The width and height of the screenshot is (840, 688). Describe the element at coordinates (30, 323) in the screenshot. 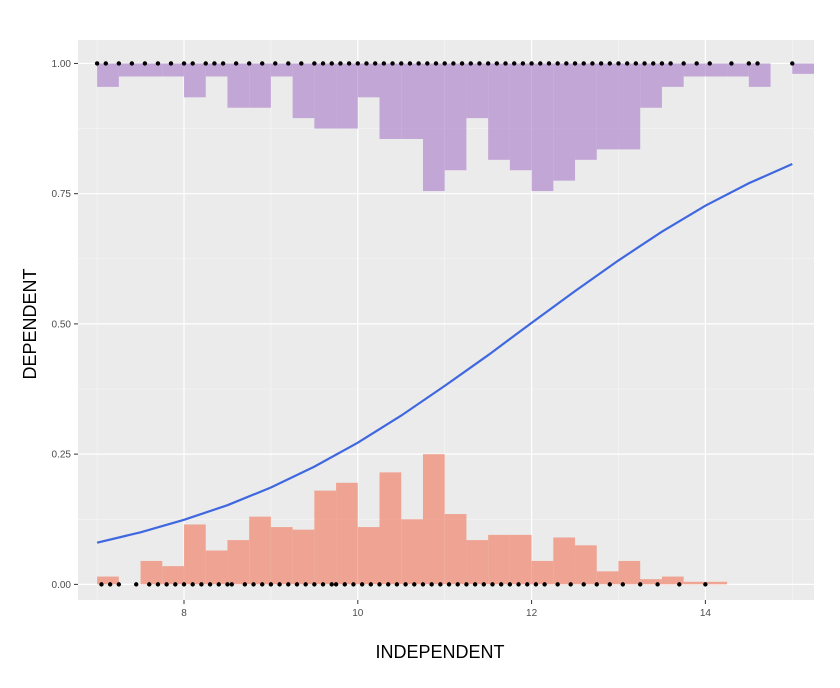

I see `y-axis-title: DEPENDENT` at that location.